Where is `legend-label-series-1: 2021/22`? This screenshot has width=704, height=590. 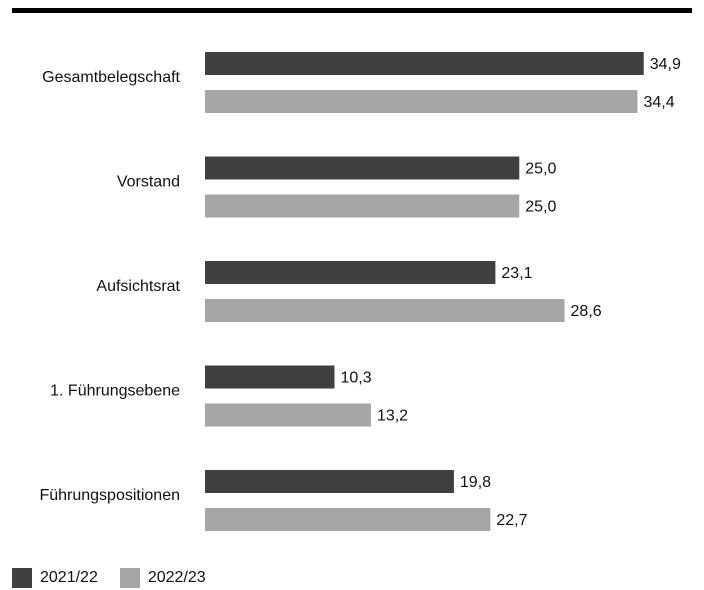 legend-label-series-1: 2021/22 is located at coordinates (69, 577).